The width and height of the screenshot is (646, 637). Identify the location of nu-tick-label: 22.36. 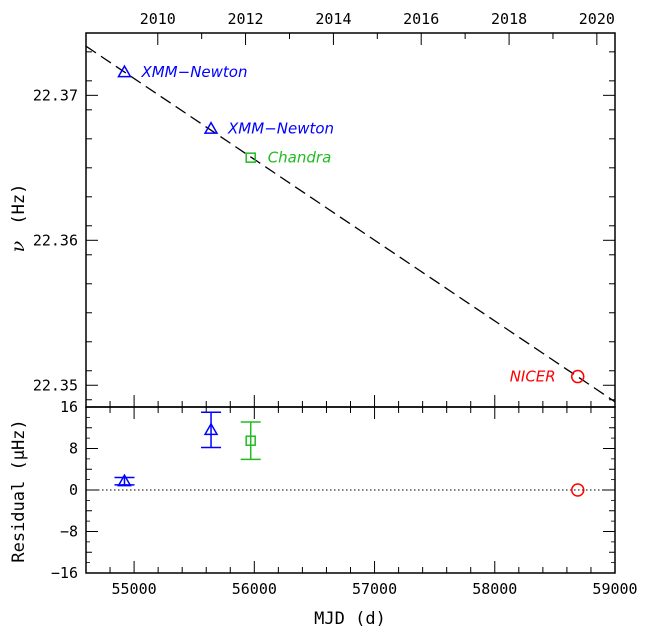
(55, 240).